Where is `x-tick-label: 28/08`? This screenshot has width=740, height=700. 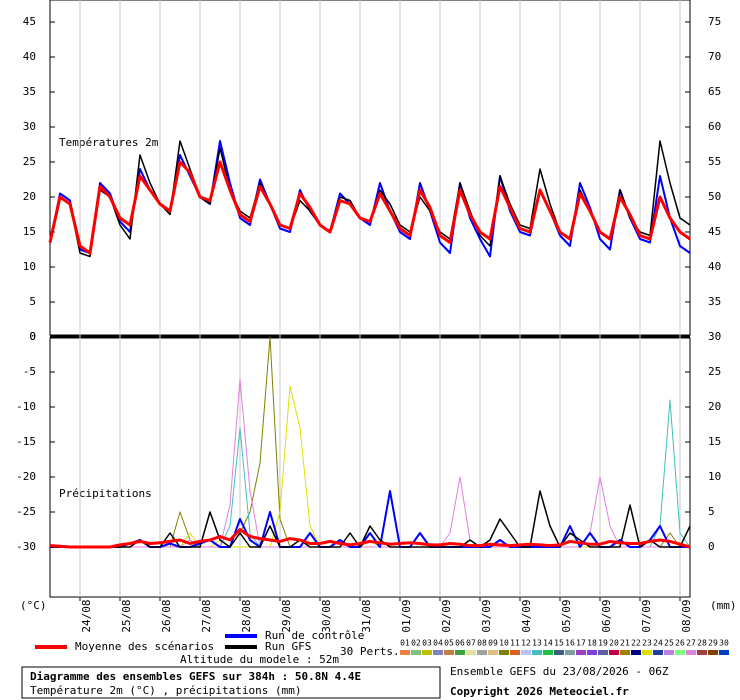
x-tick-label: 28/08 is located at coordinates (246, 615).